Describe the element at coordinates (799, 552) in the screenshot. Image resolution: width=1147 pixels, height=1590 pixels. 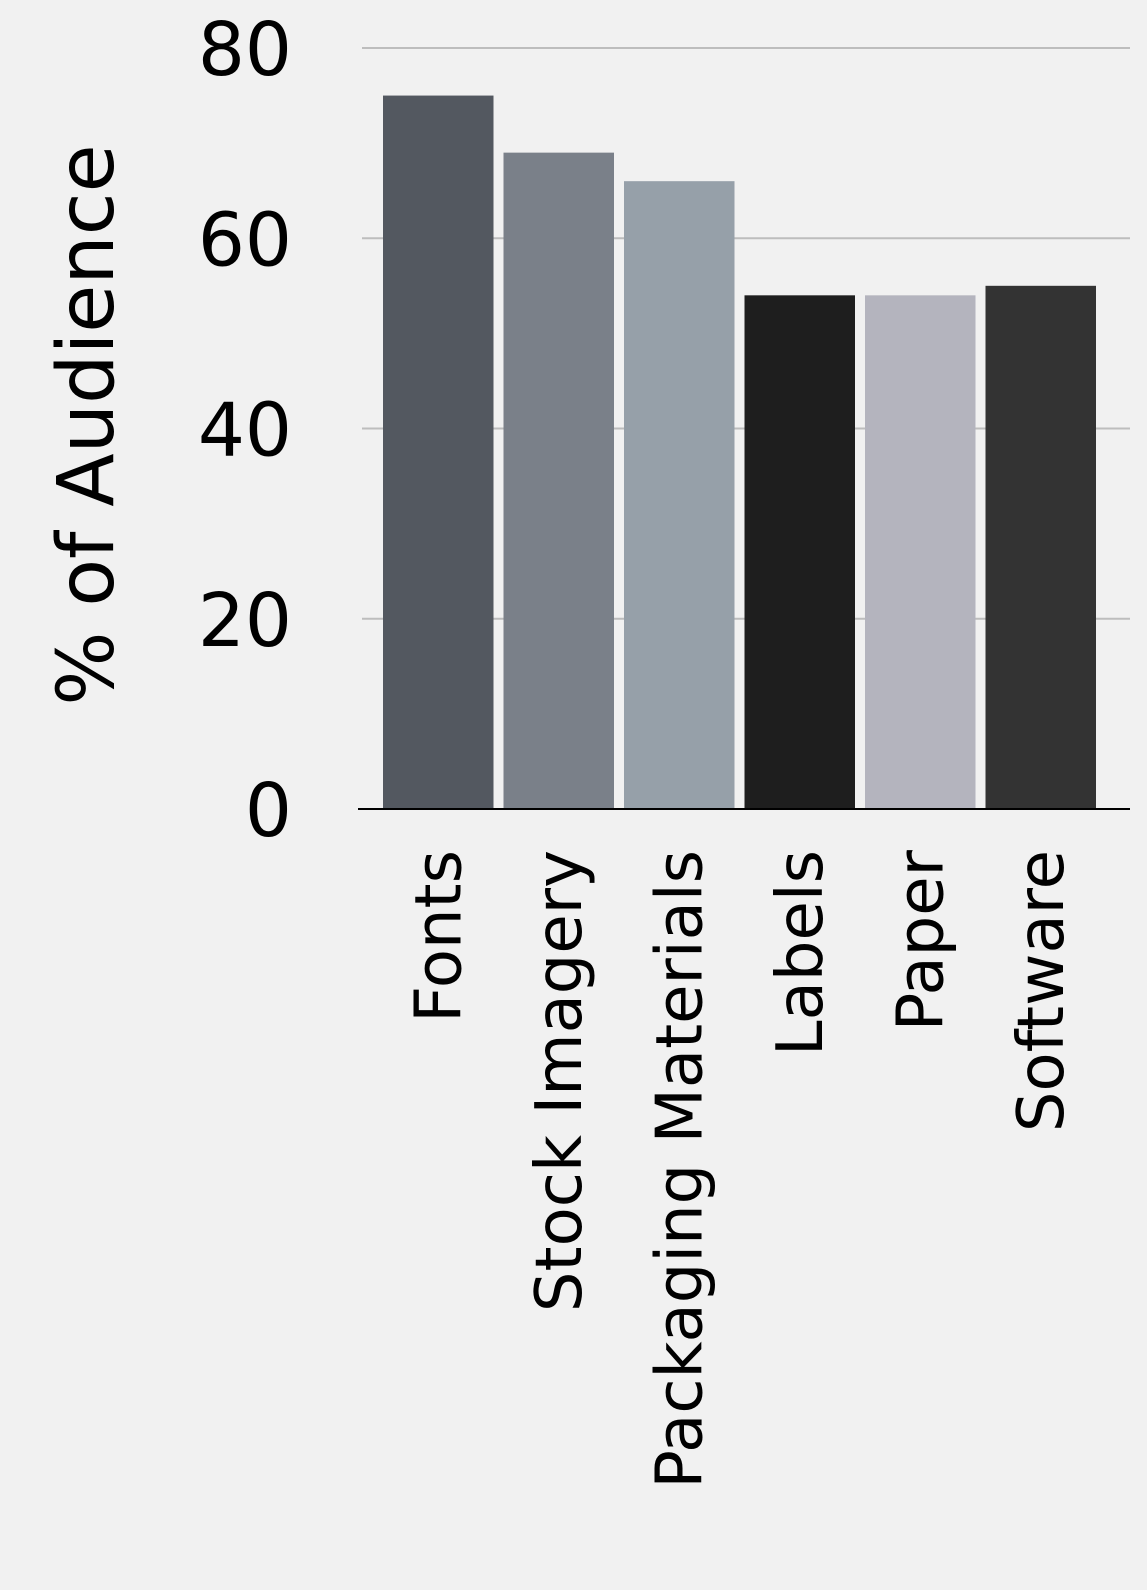
I see `bar-labels` at that location.